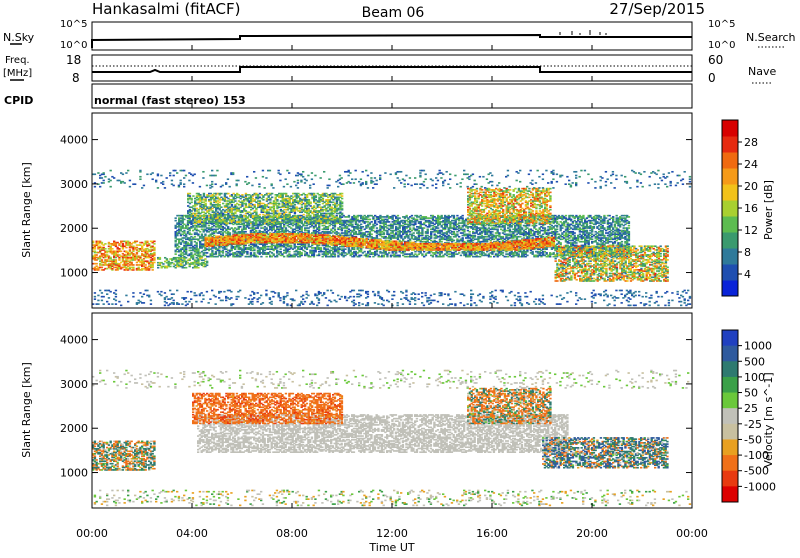 Image resolution: width=800 pixels, height=558 pixels. Describe the element at coordinates (392, 69) in the screenshot. I see `freq-trace` at that location.